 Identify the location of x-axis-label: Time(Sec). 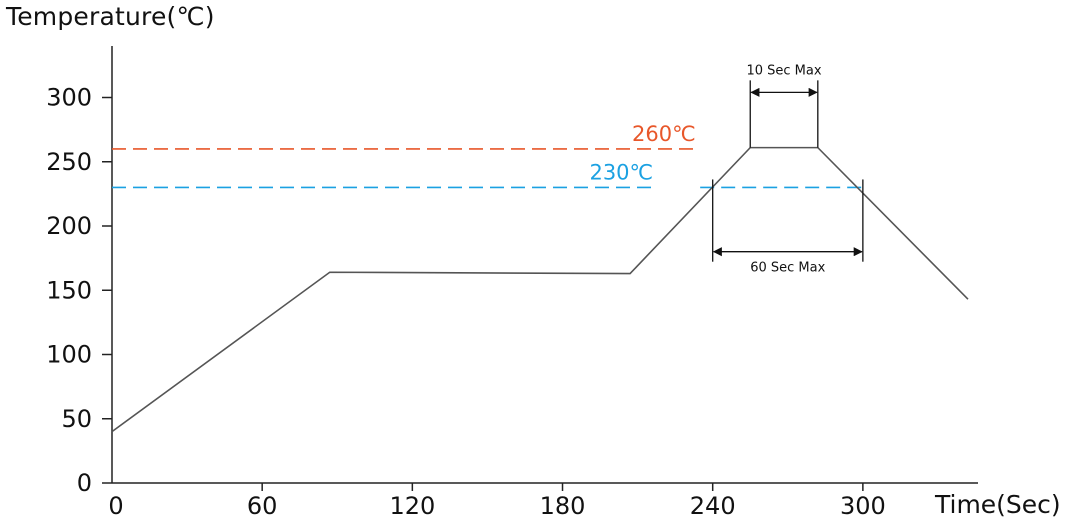
(998, 504).